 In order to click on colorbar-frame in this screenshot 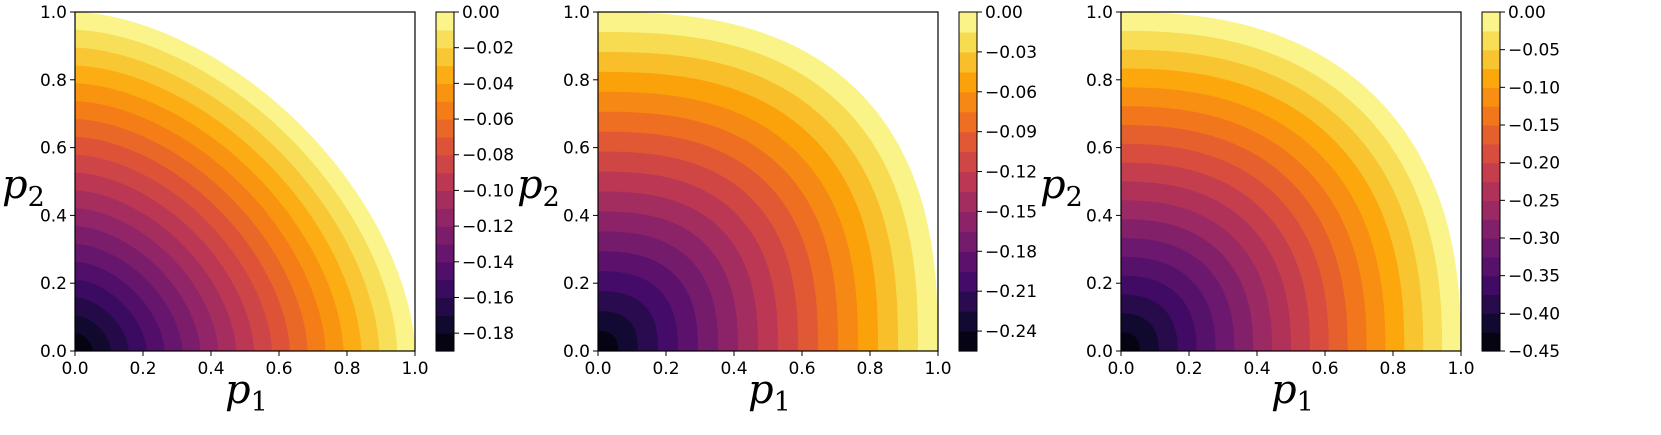, I will do `click(968, 181)`.